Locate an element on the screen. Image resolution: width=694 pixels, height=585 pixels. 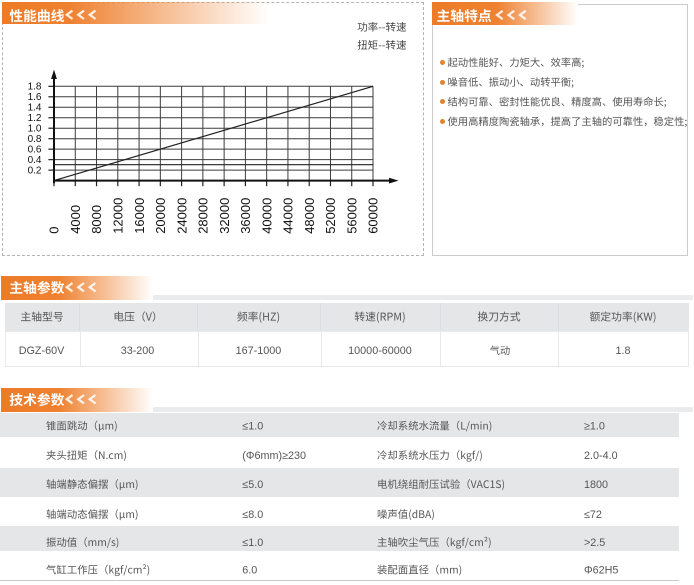
svg-text: 1.0 is located at coordinates (35, 129).